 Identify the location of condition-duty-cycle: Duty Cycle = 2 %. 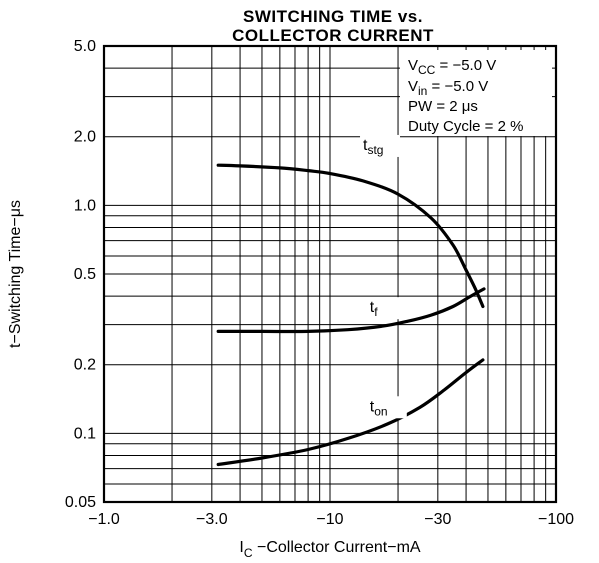
(465, 126).